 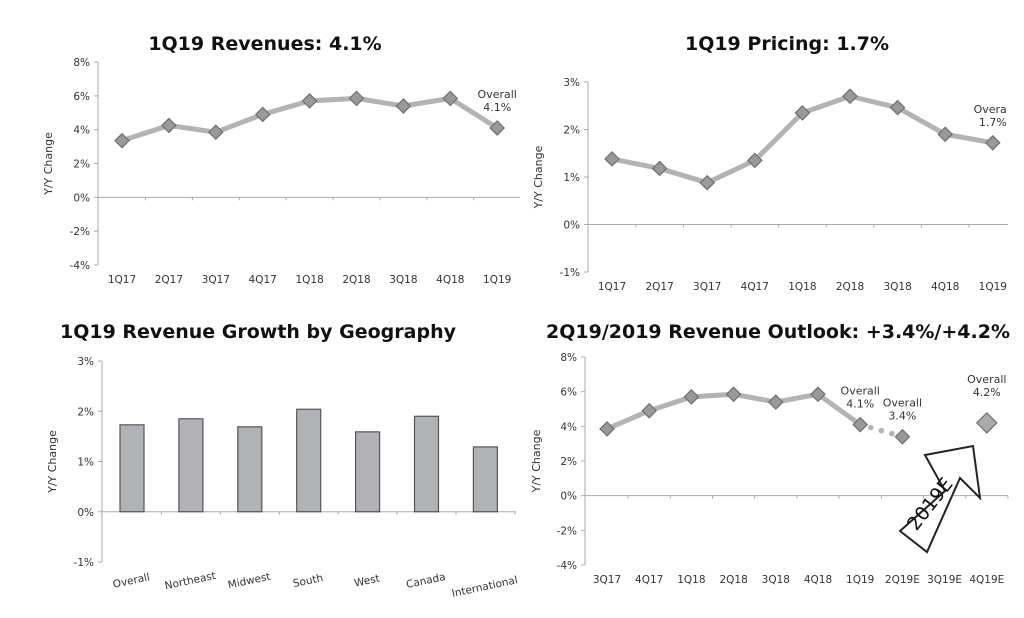 What do you see at coordinates (649, 580) in the screenshot?
I see `outlook-x-tick-label: 4Q17` at bounding box center [649, 580].